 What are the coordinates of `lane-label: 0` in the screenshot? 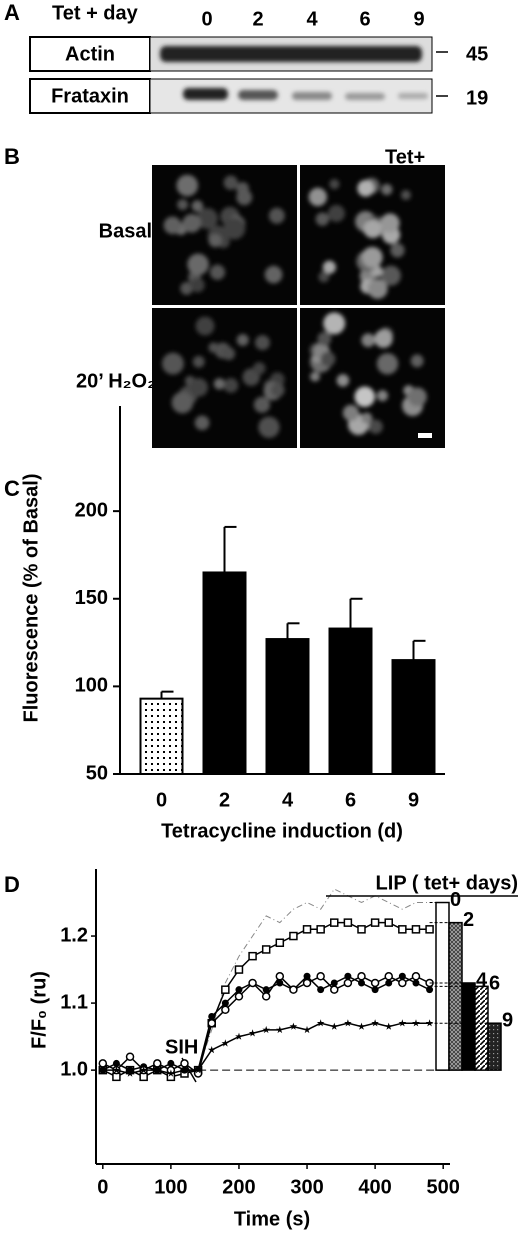 It's located at (206, 19).